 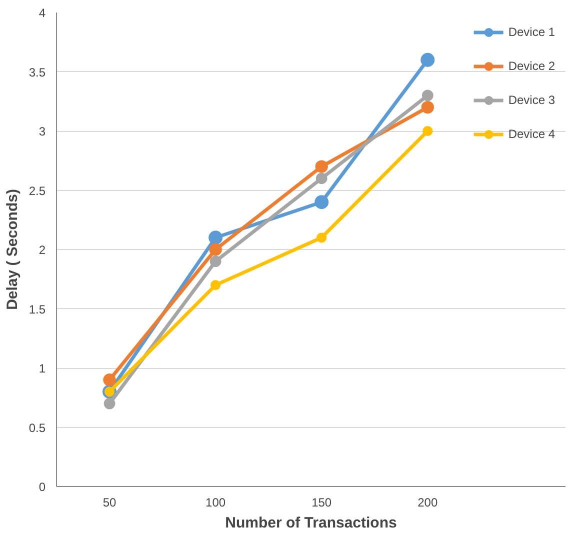 What do you see at coordinates (428, 503) in the screenshot?
I see `x-tick-label: 200` at bounding box center [428, 503].